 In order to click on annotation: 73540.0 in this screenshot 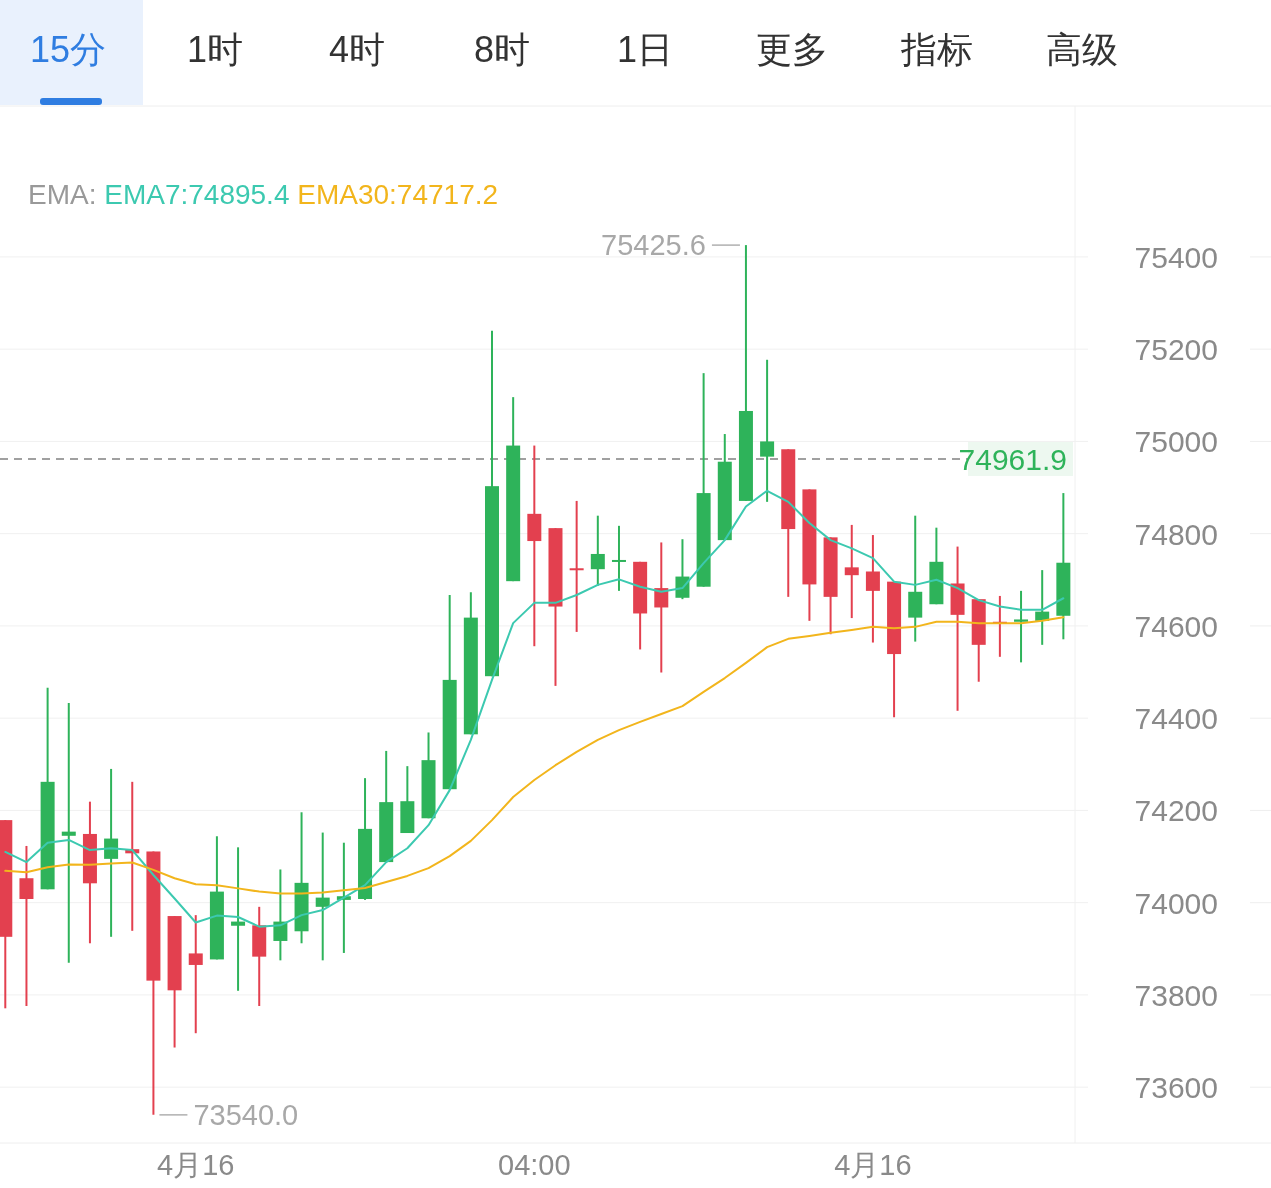, I will do `click(246, 1114)`.